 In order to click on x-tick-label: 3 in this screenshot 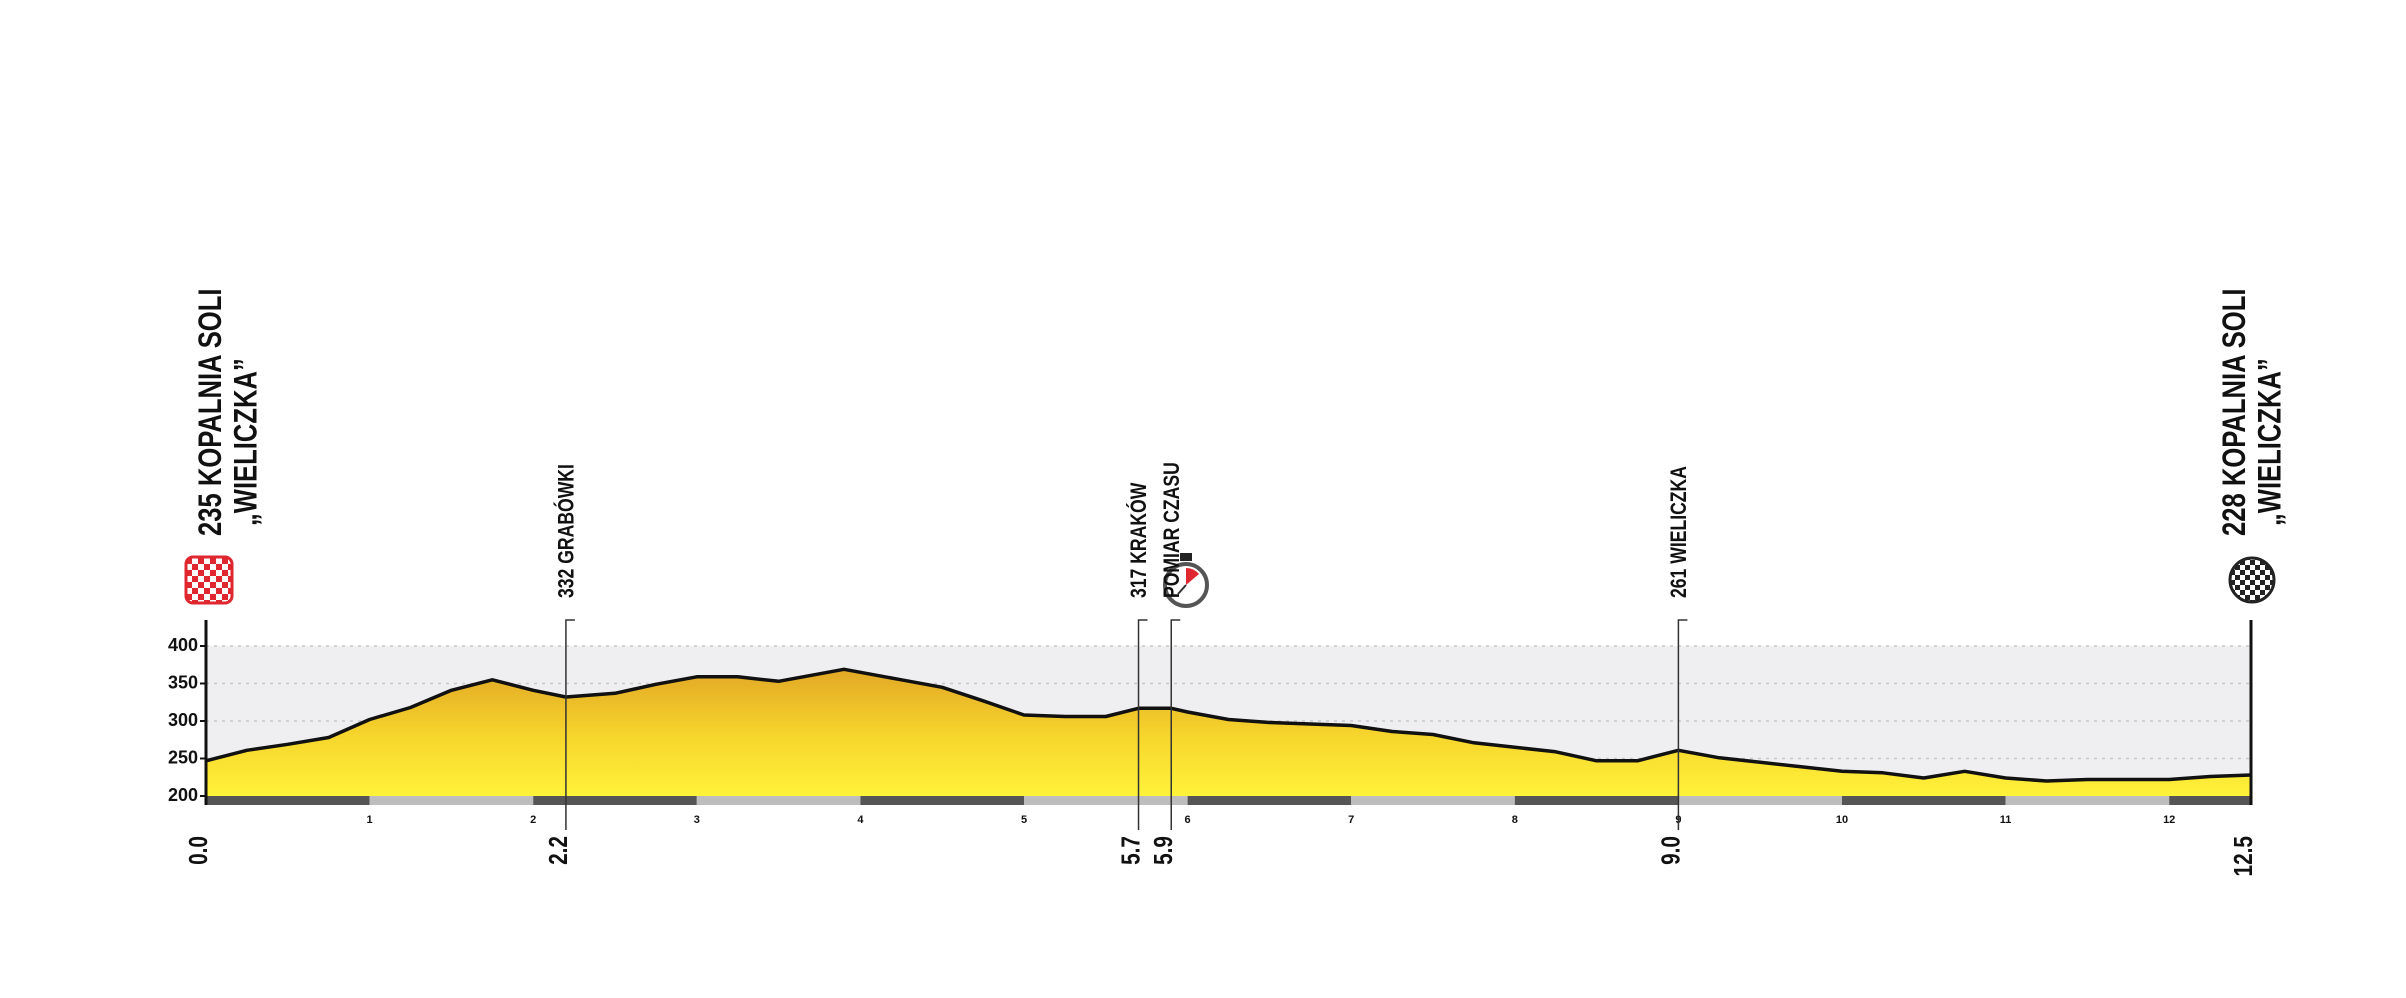, I will do `click(697, 820)`.